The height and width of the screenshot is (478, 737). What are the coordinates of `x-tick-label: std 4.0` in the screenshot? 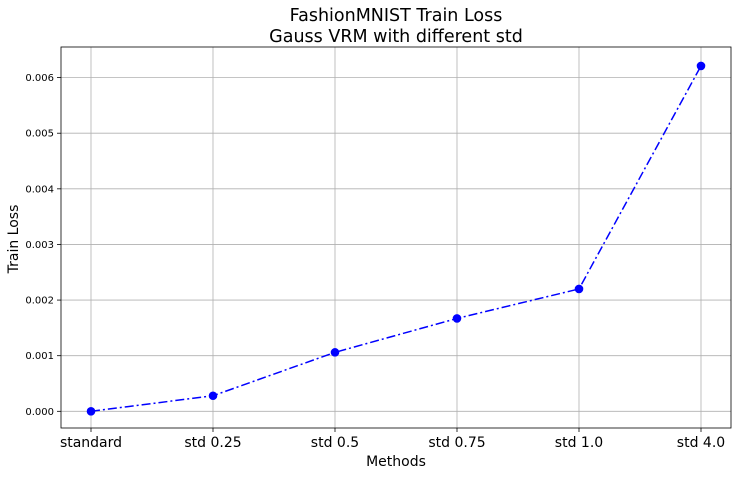 It's located at (701, 443).